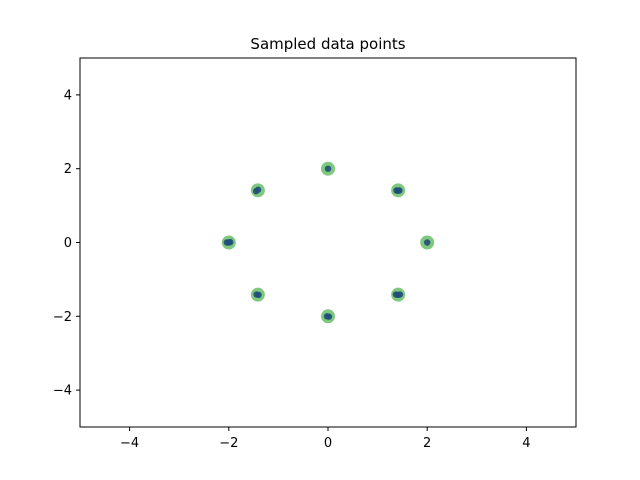  I want to click on y-tick-label-1: −2, so click(62, 317).